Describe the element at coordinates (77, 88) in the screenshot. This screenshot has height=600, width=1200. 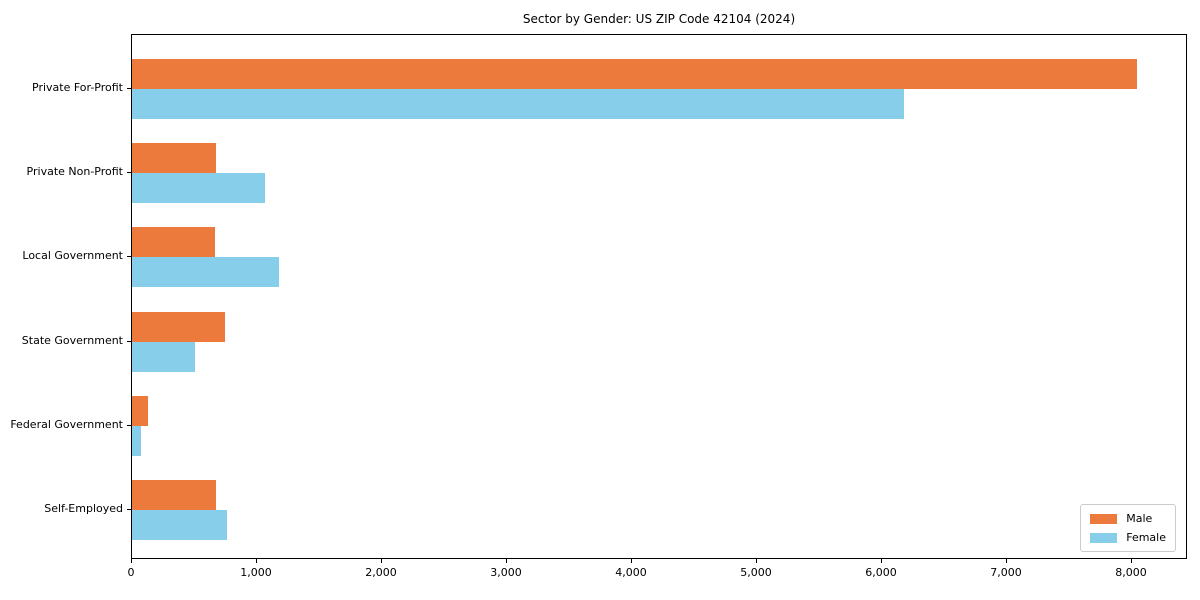
I see `y-axis-label: Private For-Profit` at that location.